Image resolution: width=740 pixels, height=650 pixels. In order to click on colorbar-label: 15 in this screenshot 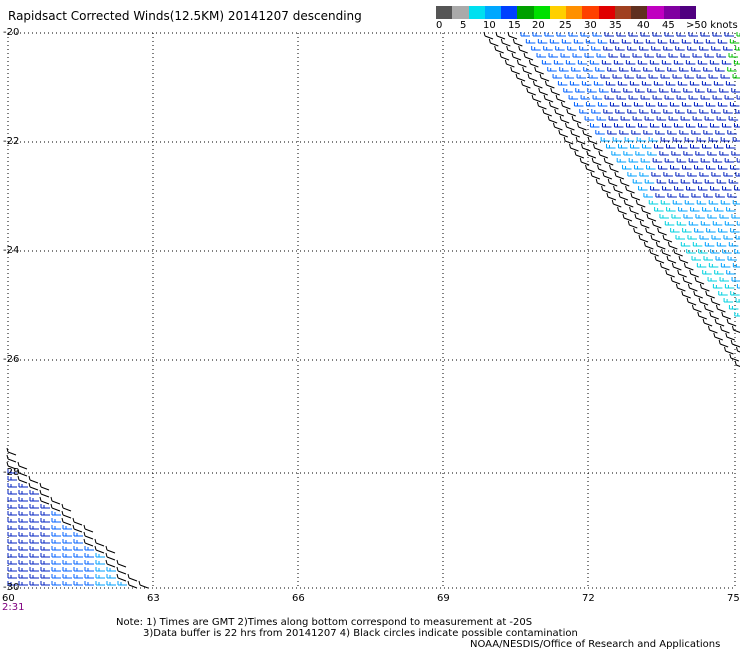, I will do `click(514, 25)`.